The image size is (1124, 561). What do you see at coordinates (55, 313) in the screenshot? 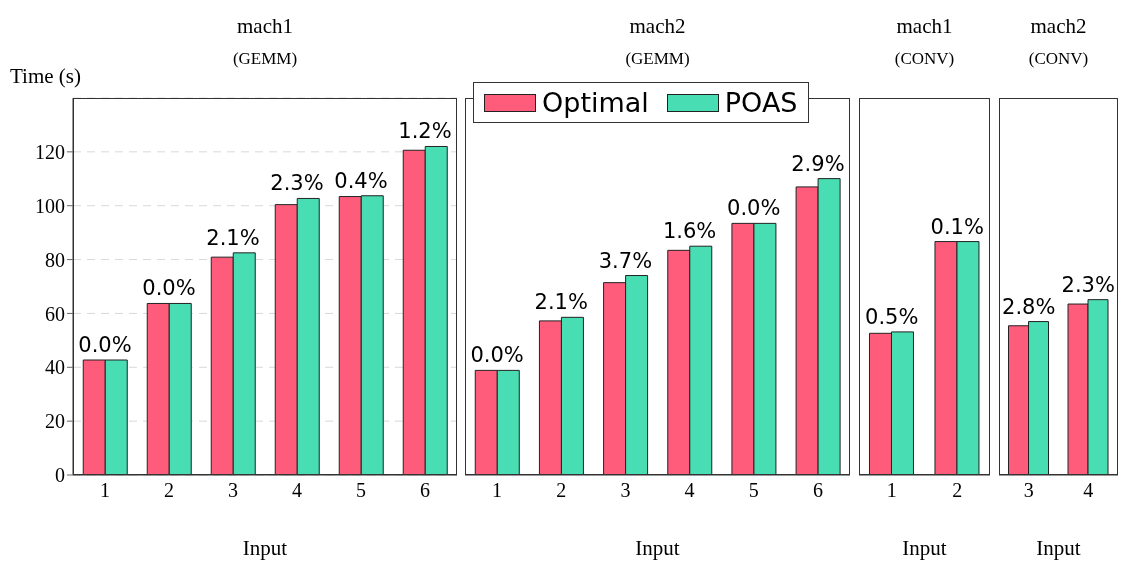
I see `y-tick-label: 60` at bounding box center [55, 313].